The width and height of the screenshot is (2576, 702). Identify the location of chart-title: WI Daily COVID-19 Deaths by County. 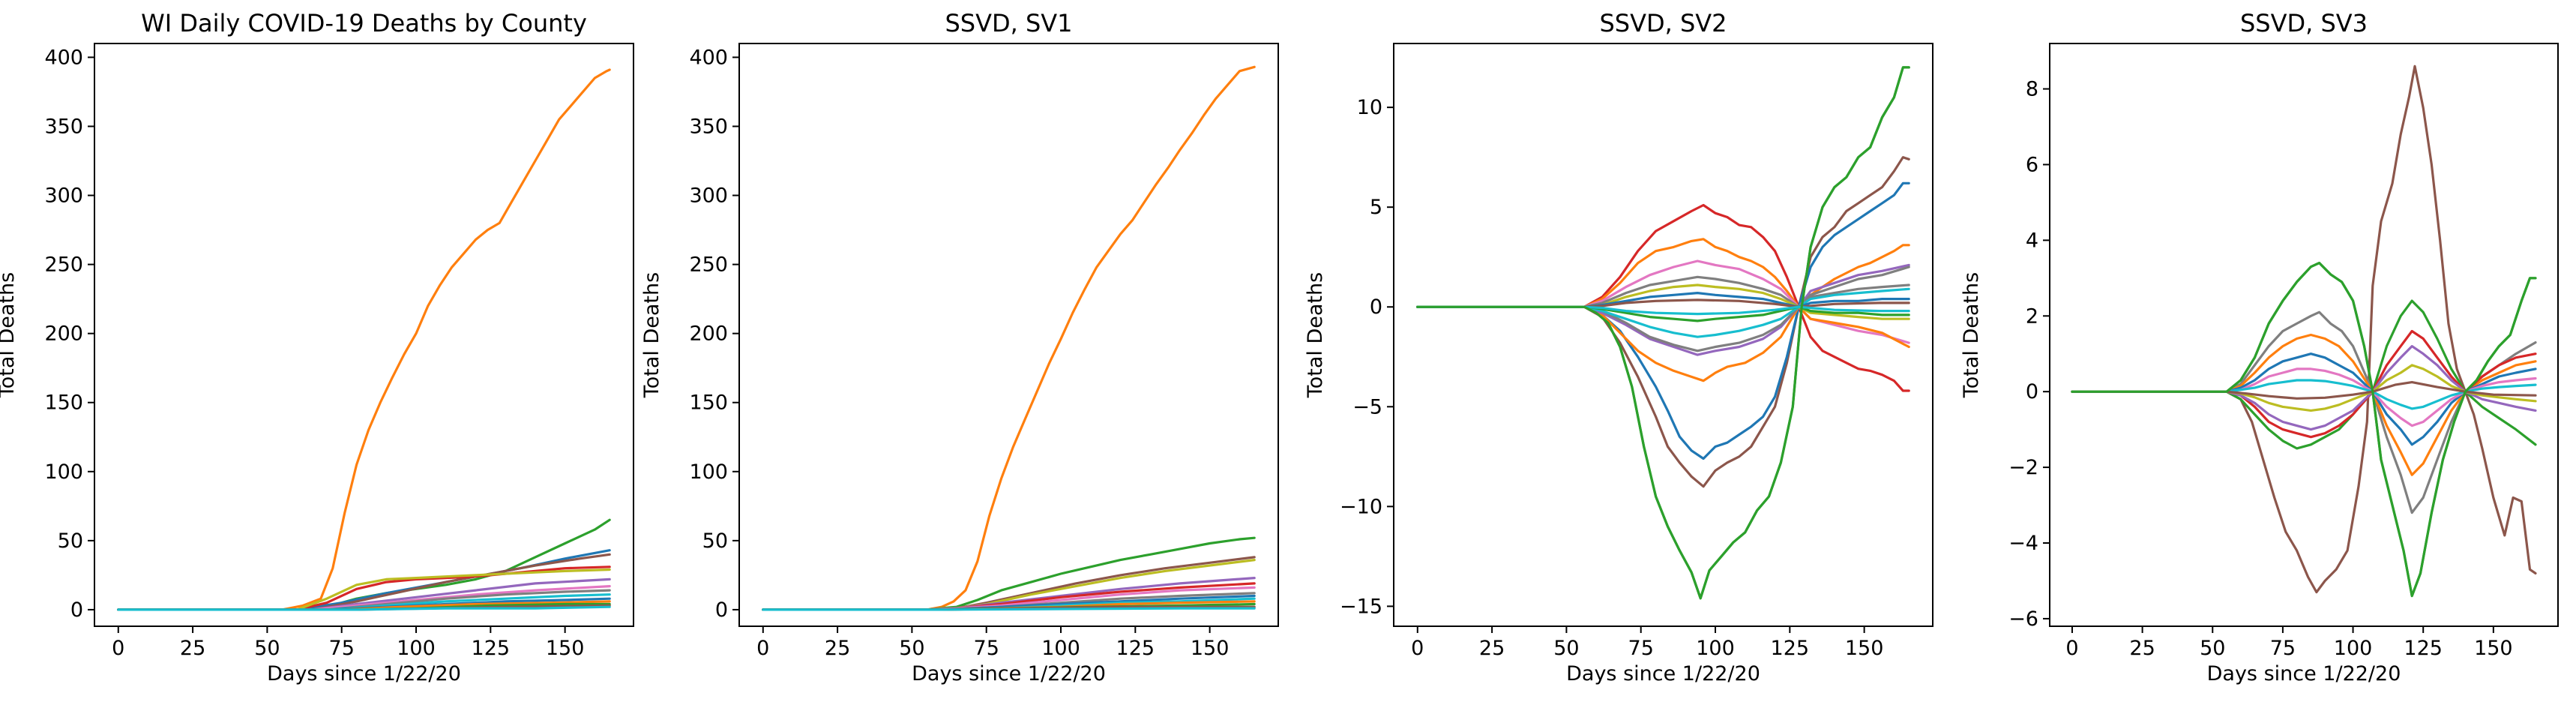
(364, 23).